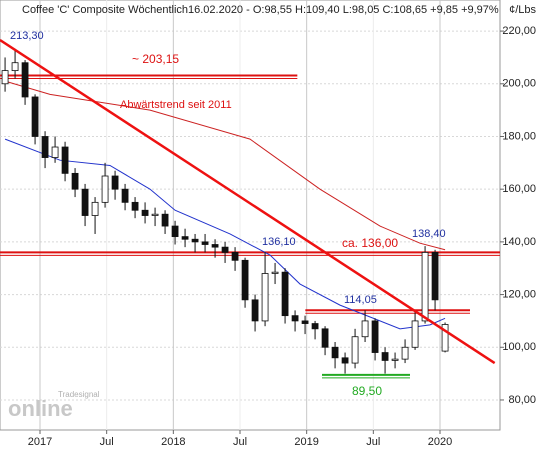 This screenshot has width=550, height=450. What do you see at coordinates (306, 442) in the screenshot?
I see `x-tick-label: 2019` at bounding box center [306, 442].